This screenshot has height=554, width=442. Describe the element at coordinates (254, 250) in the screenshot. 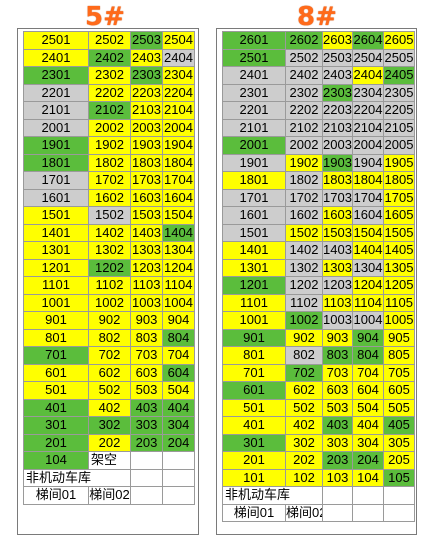

I see `unit-cell: 1401` at that location.